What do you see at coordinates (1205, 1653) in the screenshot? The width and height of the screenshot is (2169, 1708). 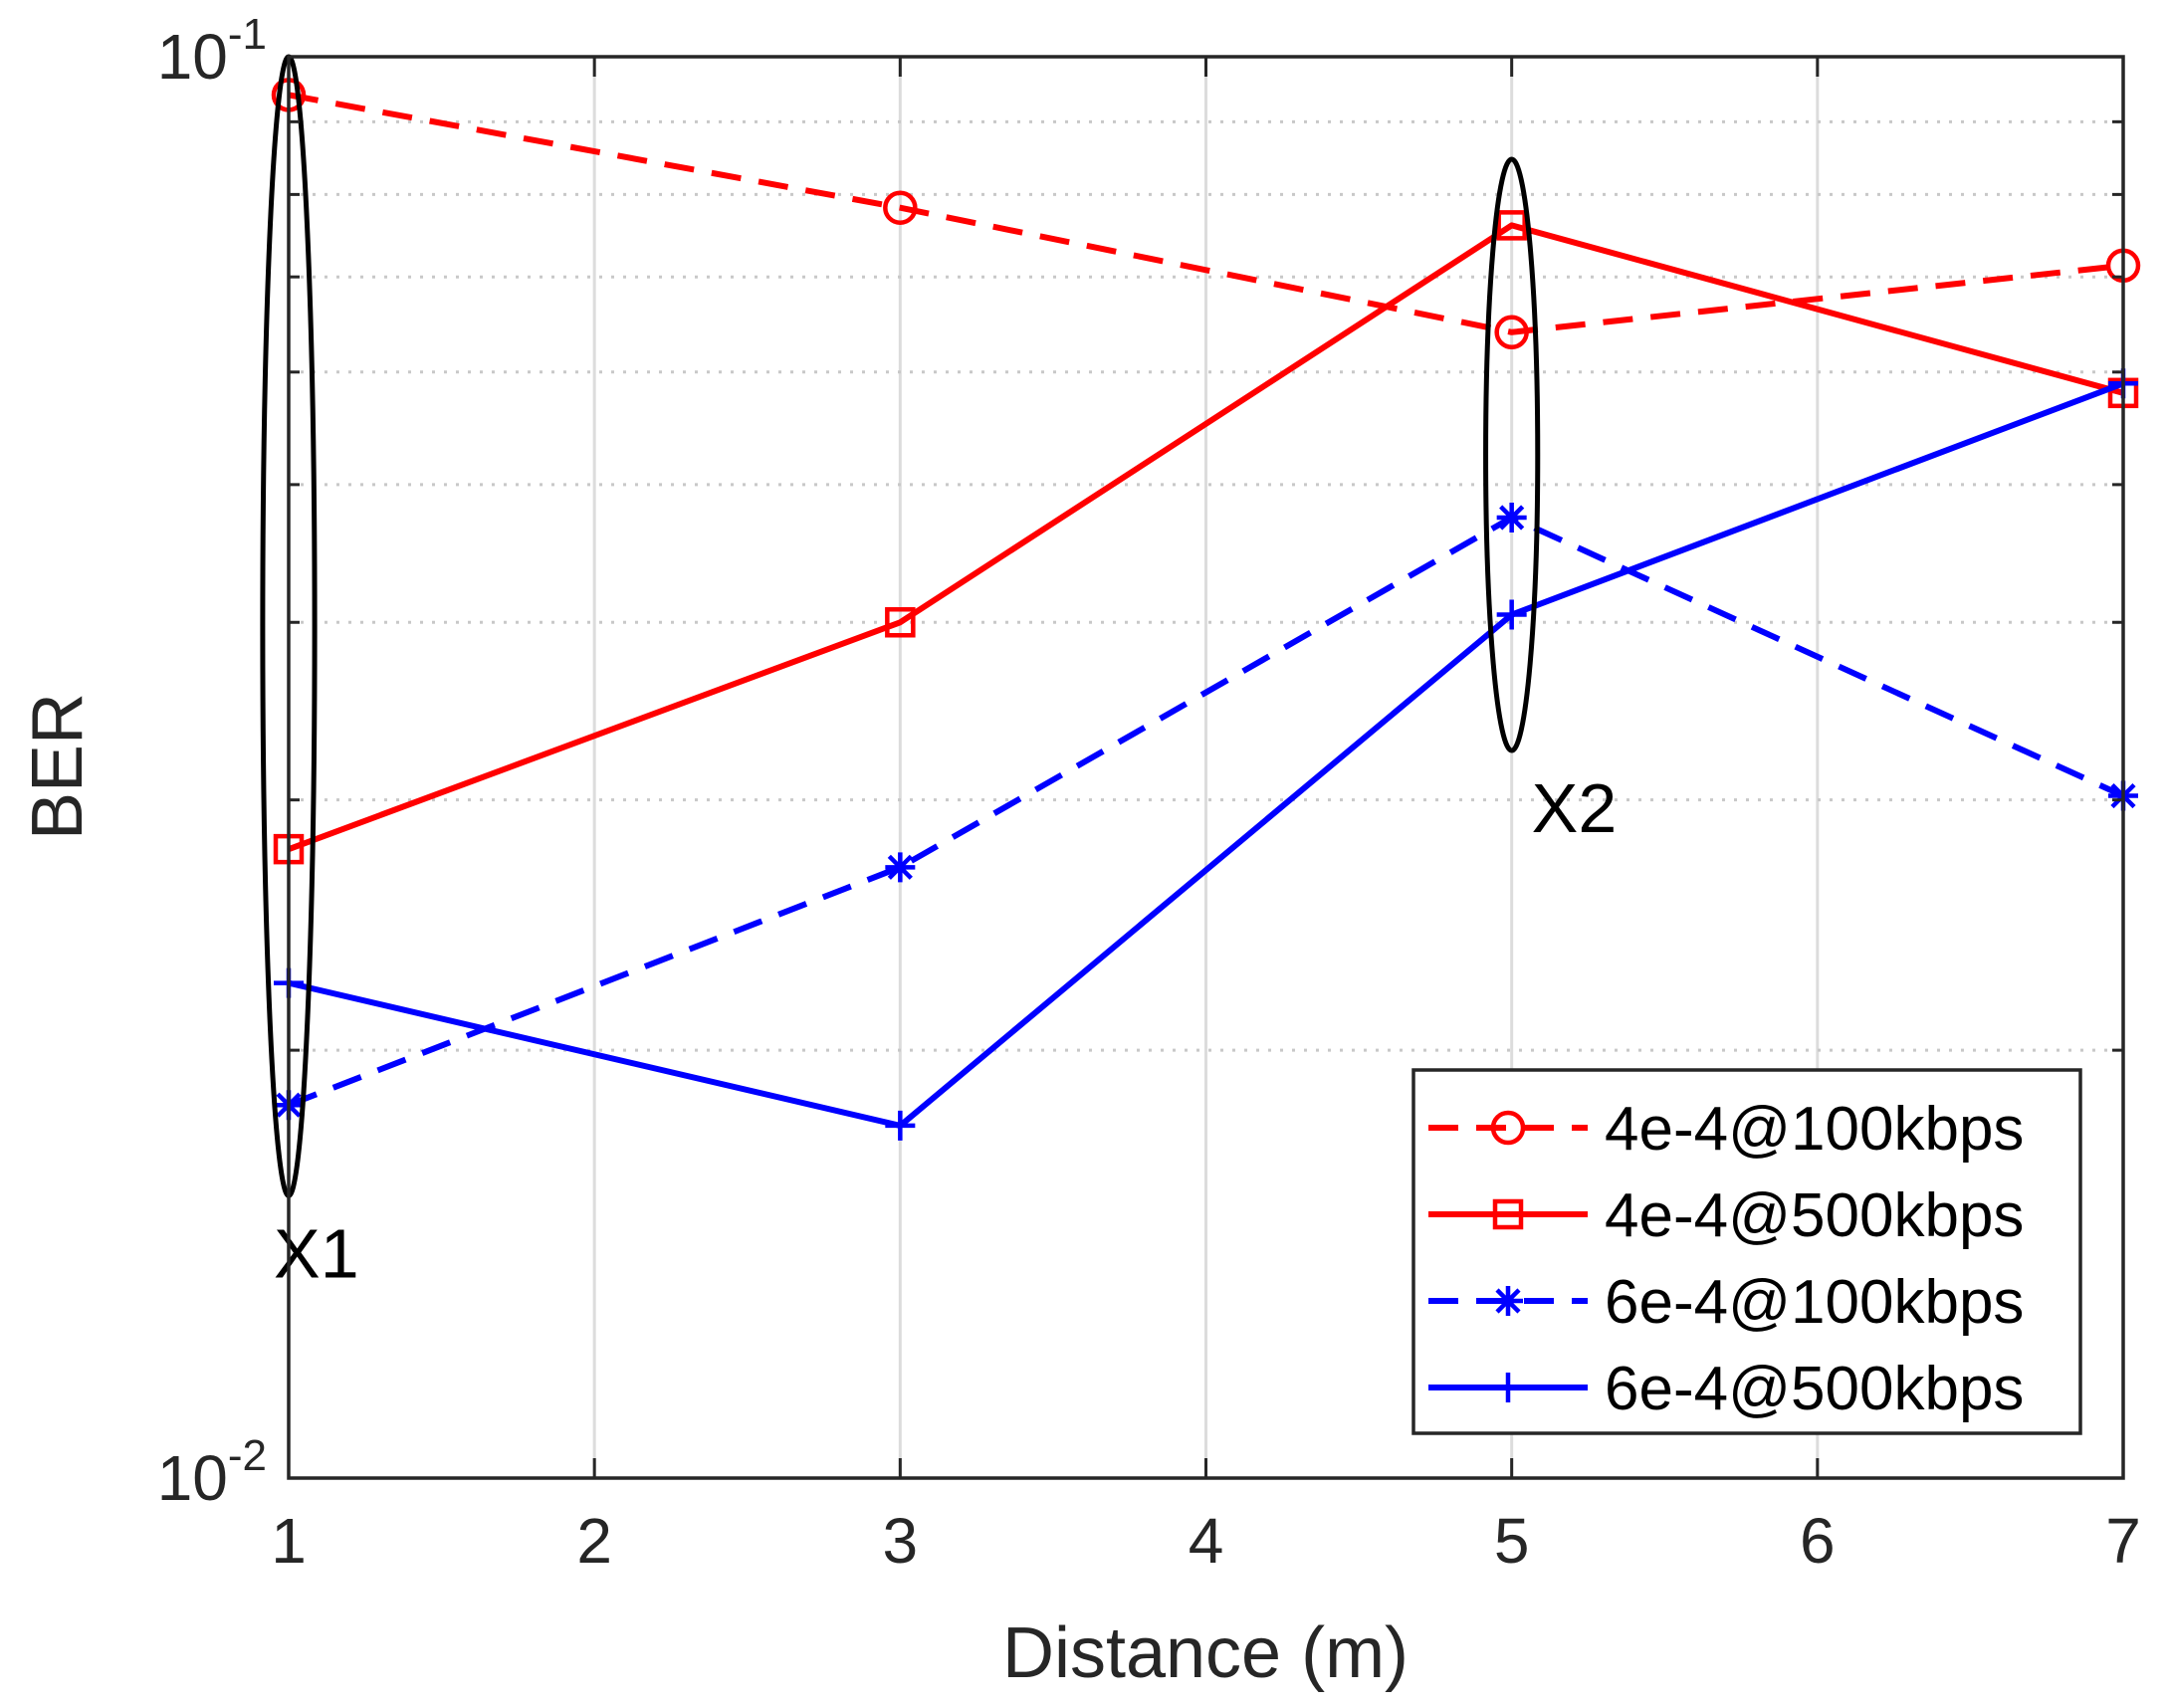 I see `x-axis-title: Distance (m)` at bounding box center [1205, 1653].